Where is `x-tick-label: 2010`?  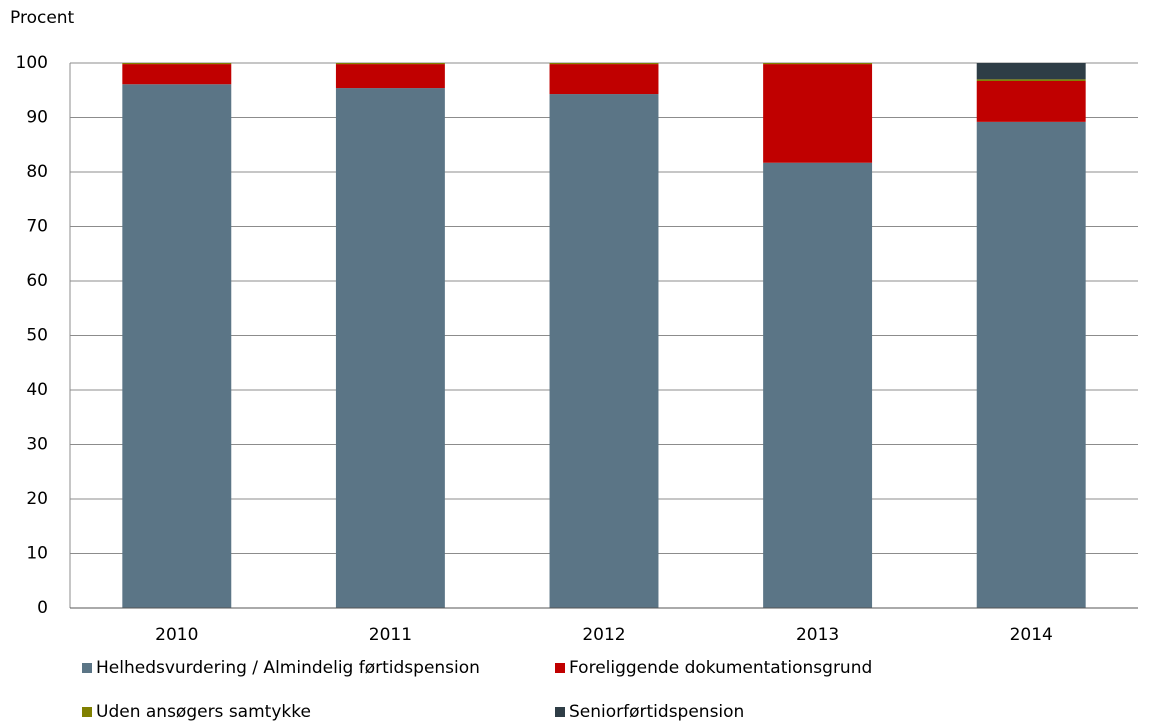 x-tick-label: 2010 is located at coordinates (176, 635).